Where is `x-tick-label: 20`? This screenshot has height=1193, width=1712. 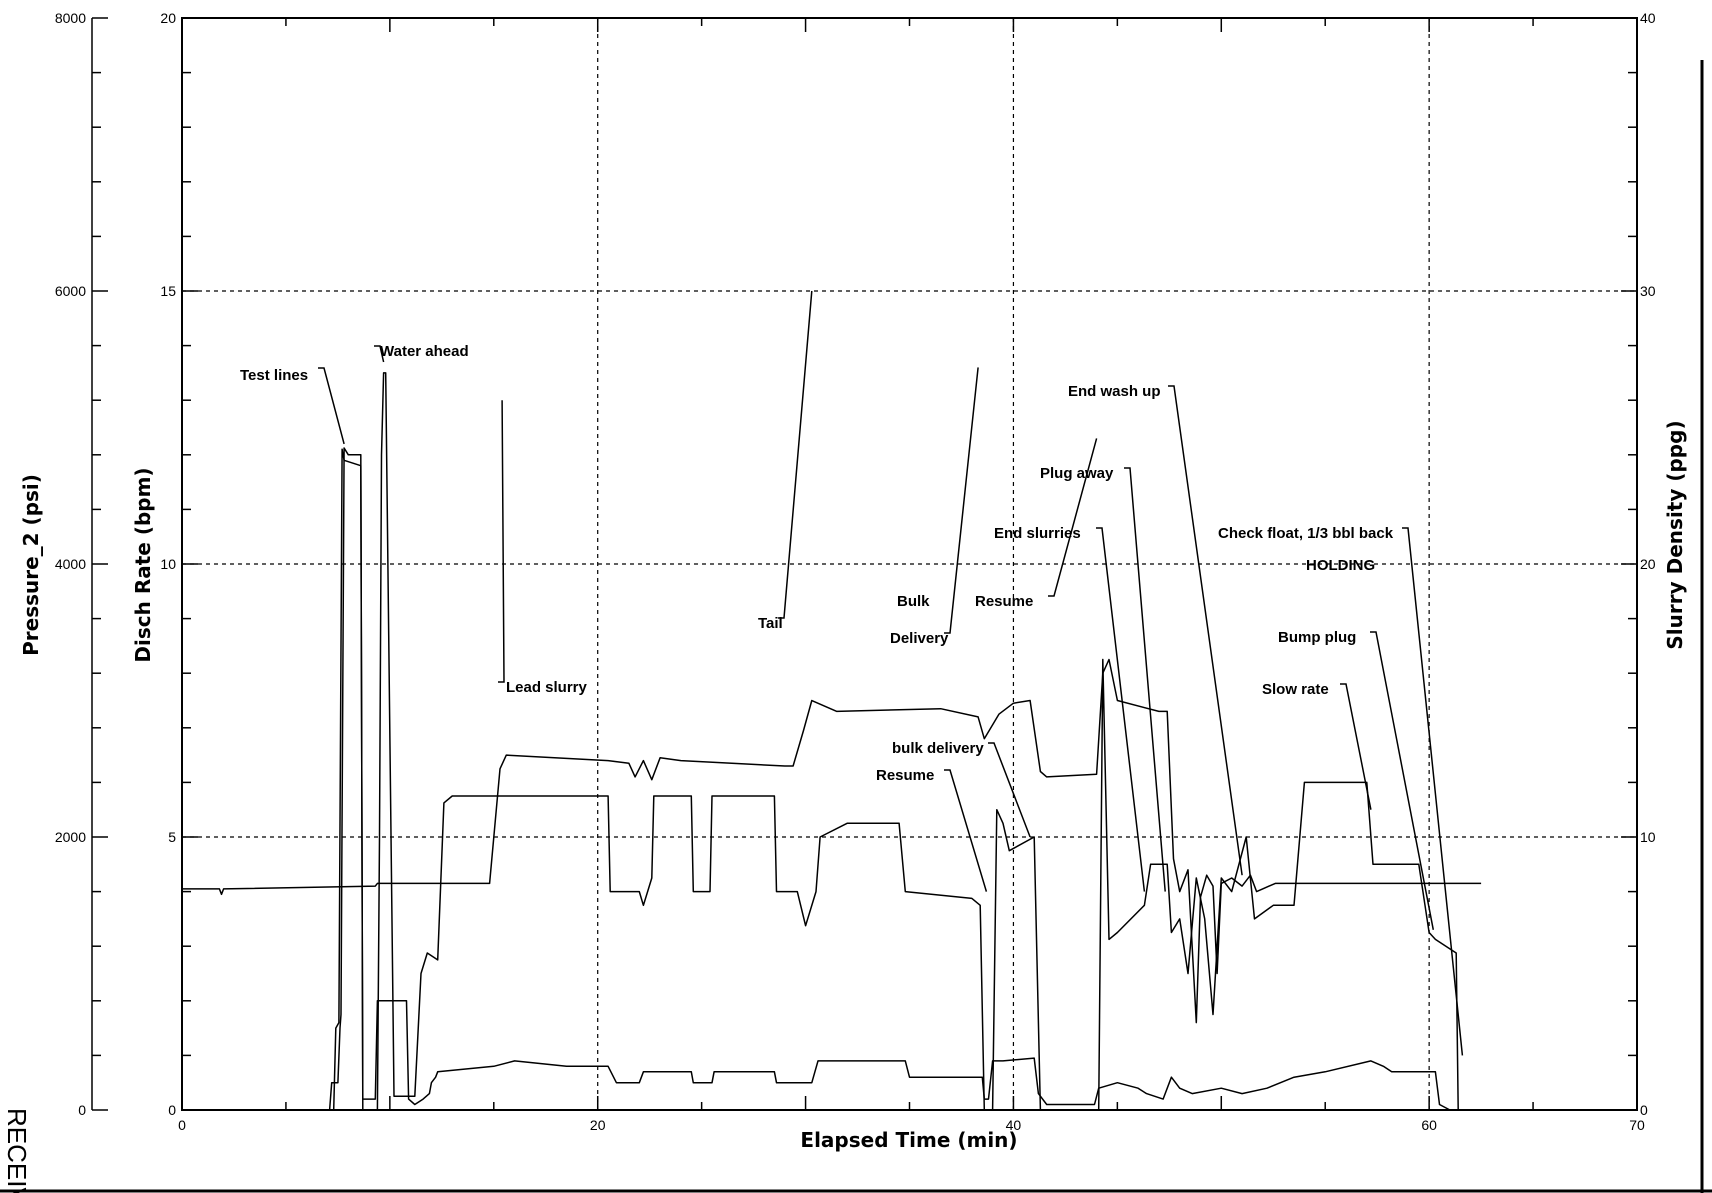 x-tick-label: 20 is located at coordinates (598, 1125).